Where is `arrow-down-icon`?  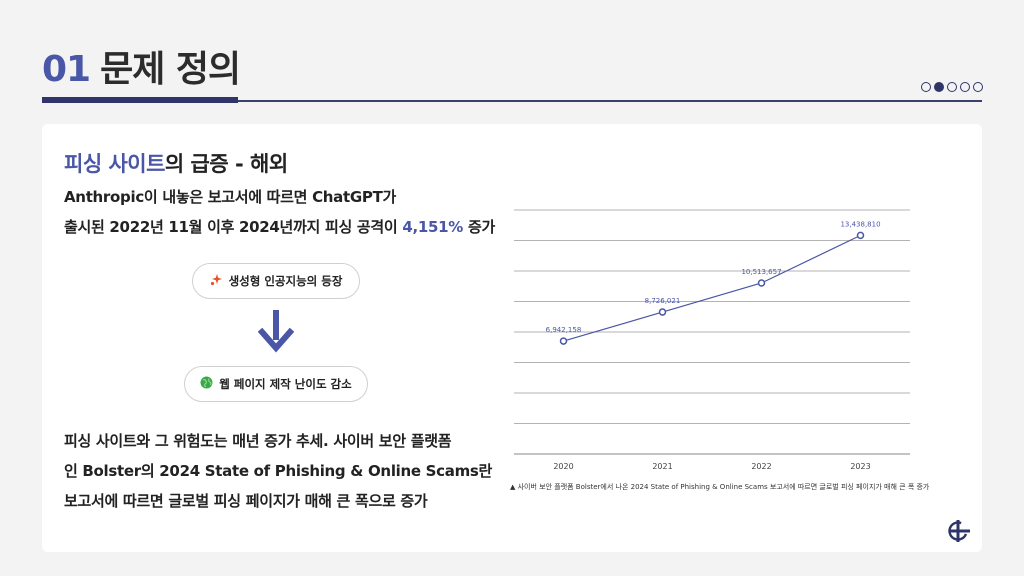
arrow-down-icon is located at coordinates (276, 331).